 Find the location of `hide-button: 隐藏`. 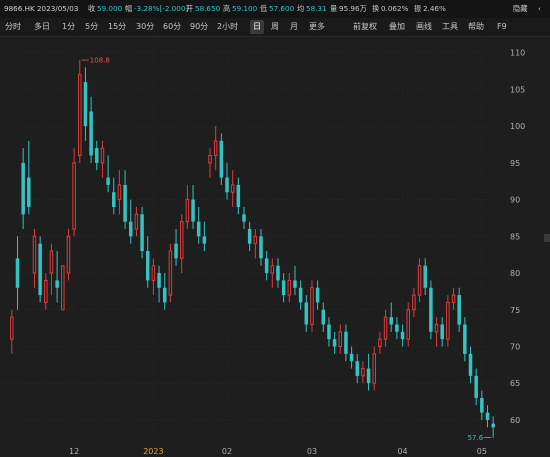

hide-button: 隐藏 is located at coordinates (520, 8).